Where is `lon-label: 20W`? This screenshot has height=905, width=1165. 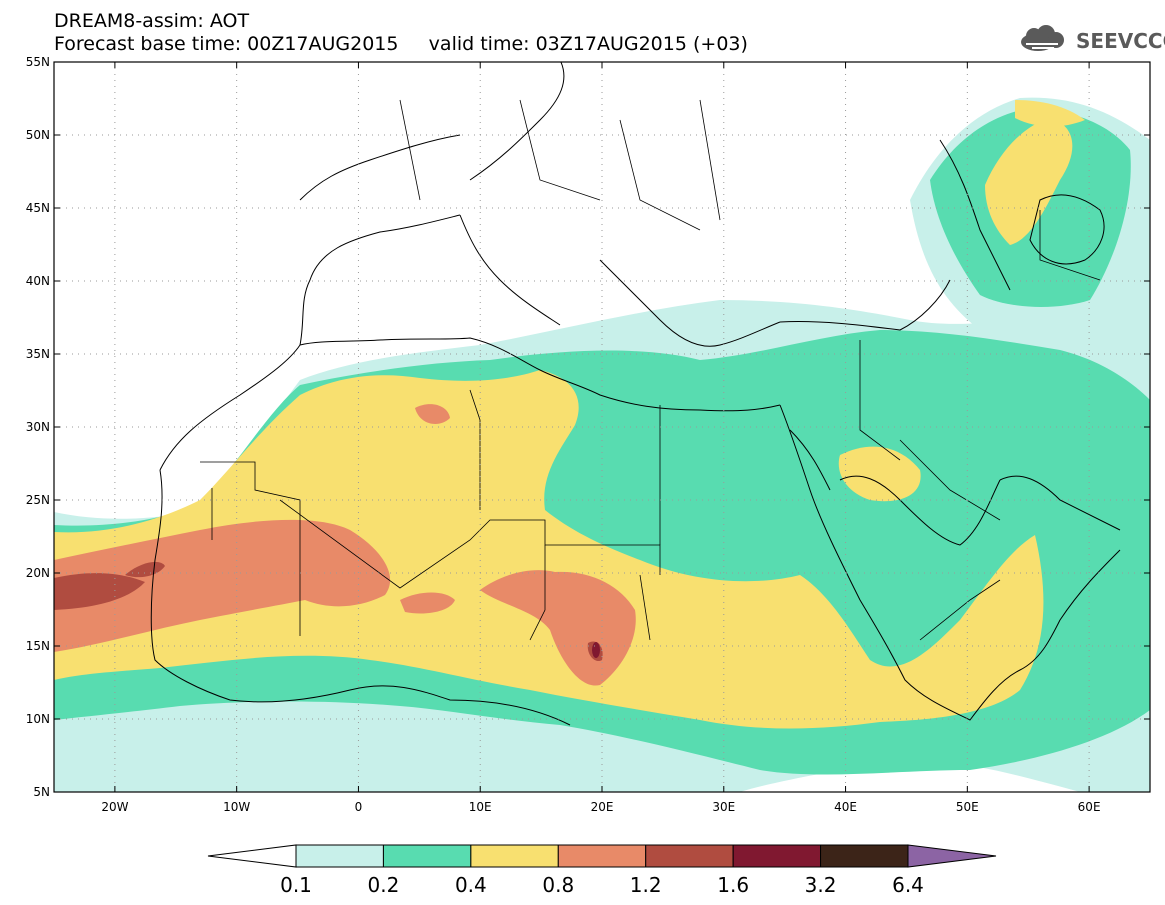 lon-label: 20W is located at coordinates (114, 807).